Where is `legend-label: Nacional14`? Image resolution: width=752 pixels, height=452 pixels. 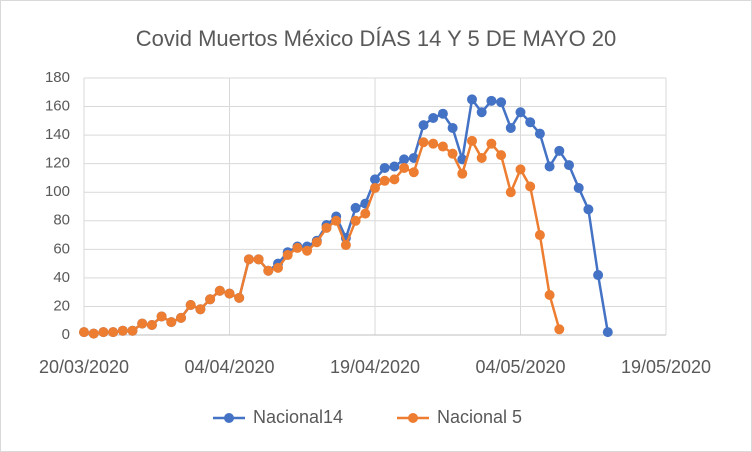
legend-label: Nacional14 is located at coordinates (298, 417).